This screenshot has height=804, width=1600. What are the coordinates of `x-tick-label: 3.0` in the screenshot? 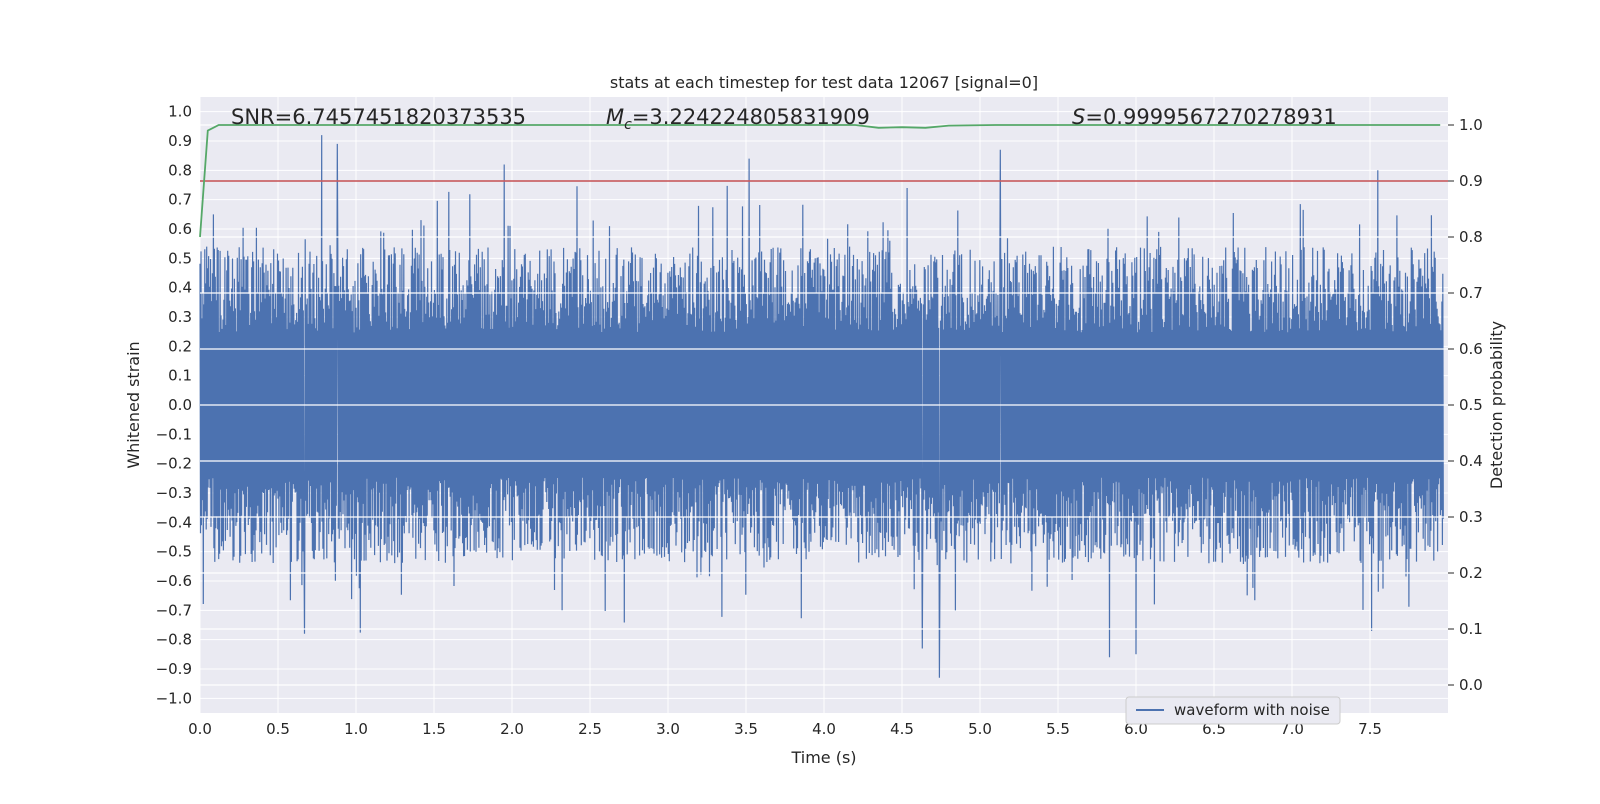 It's located at (668, 729).